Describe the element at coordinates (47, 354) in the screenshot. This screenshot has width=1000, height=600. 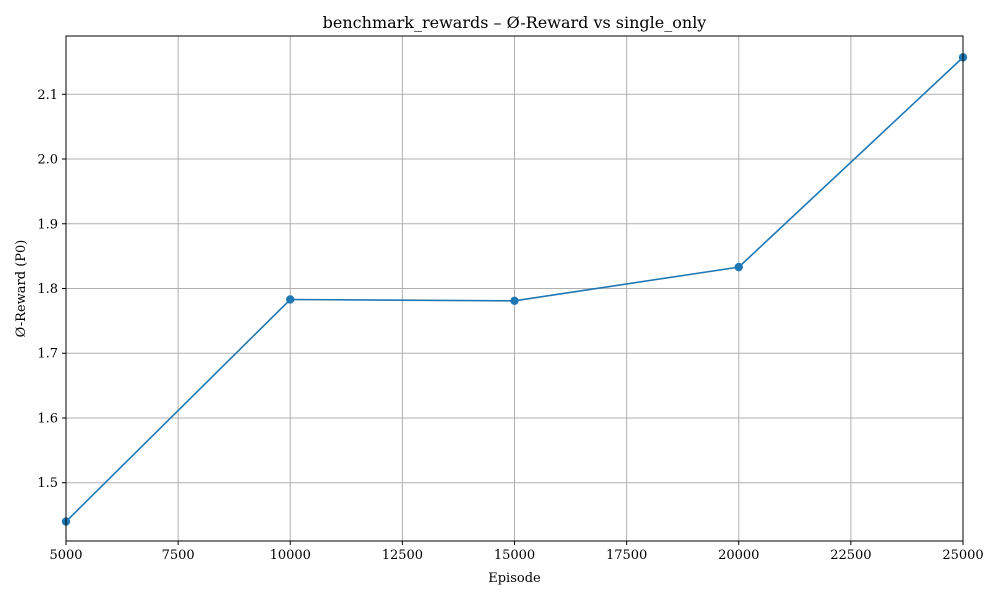
I see `y-tick-label: 1.7` at that location.